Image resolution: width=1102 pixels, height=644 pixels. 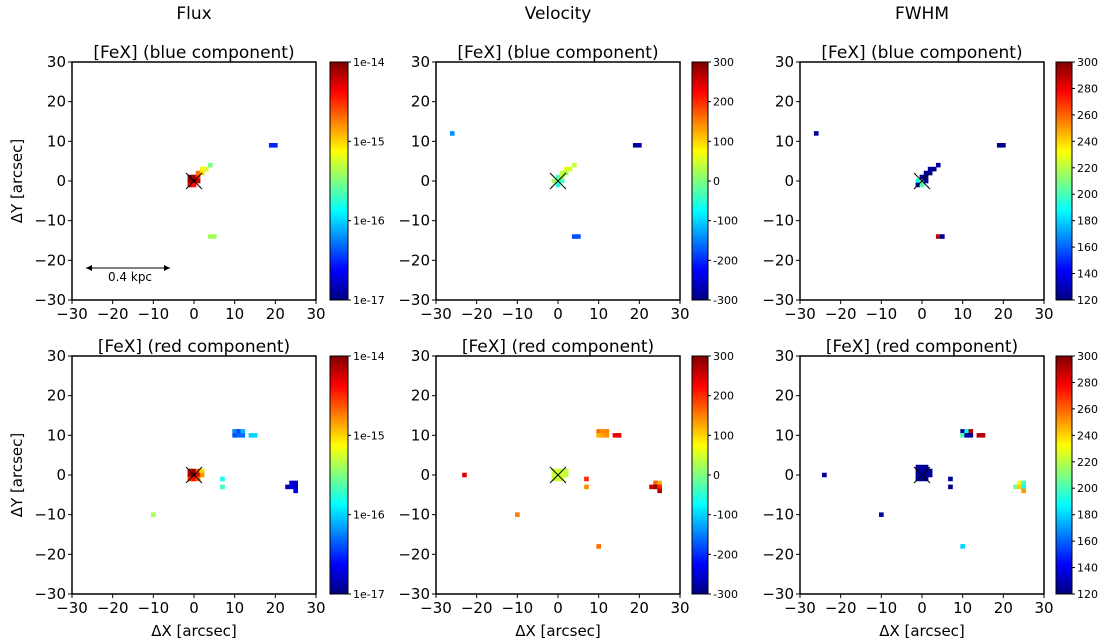 What do you see at coordinates (56, 396) in the screenshot?
I see `y-tick-label: 20` at bounding box center [56, 396].